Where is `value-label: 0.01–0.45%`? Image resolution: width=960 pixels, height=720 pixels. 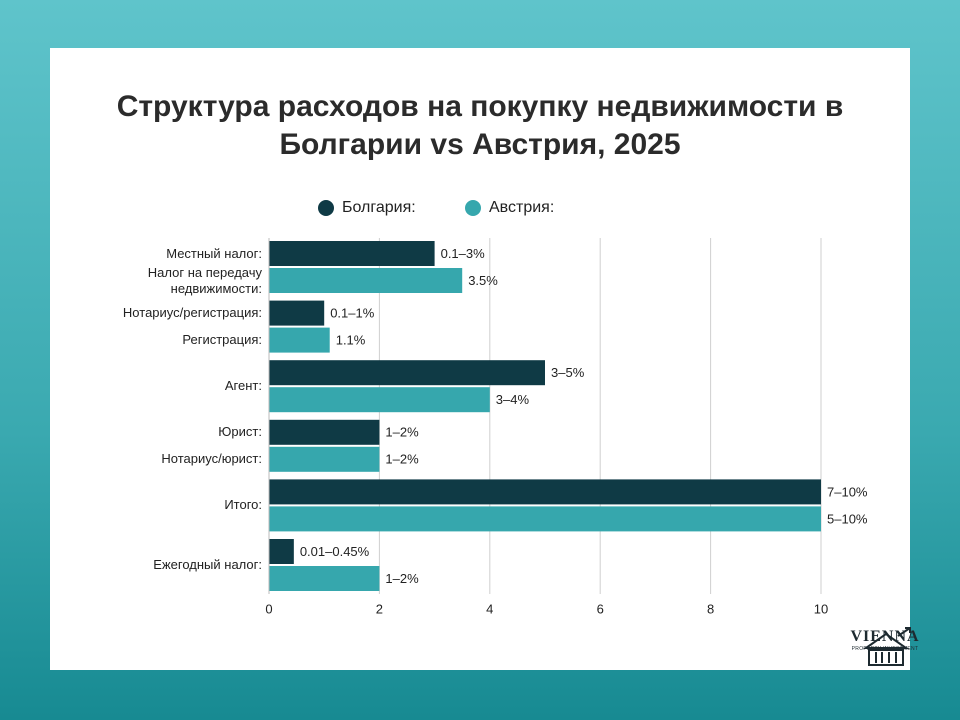
value-label: 0.01–0.45% is located at coordinates (335, 551).